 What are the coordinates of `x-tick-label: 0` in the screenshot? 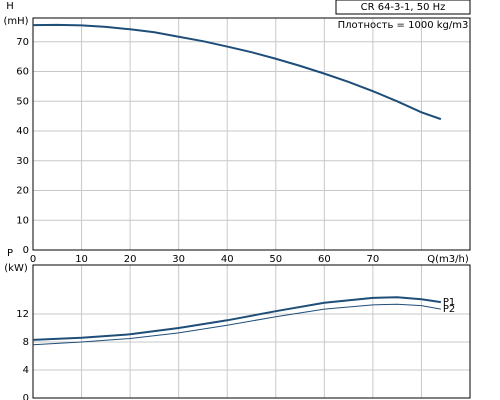 It's located at (33, 259).